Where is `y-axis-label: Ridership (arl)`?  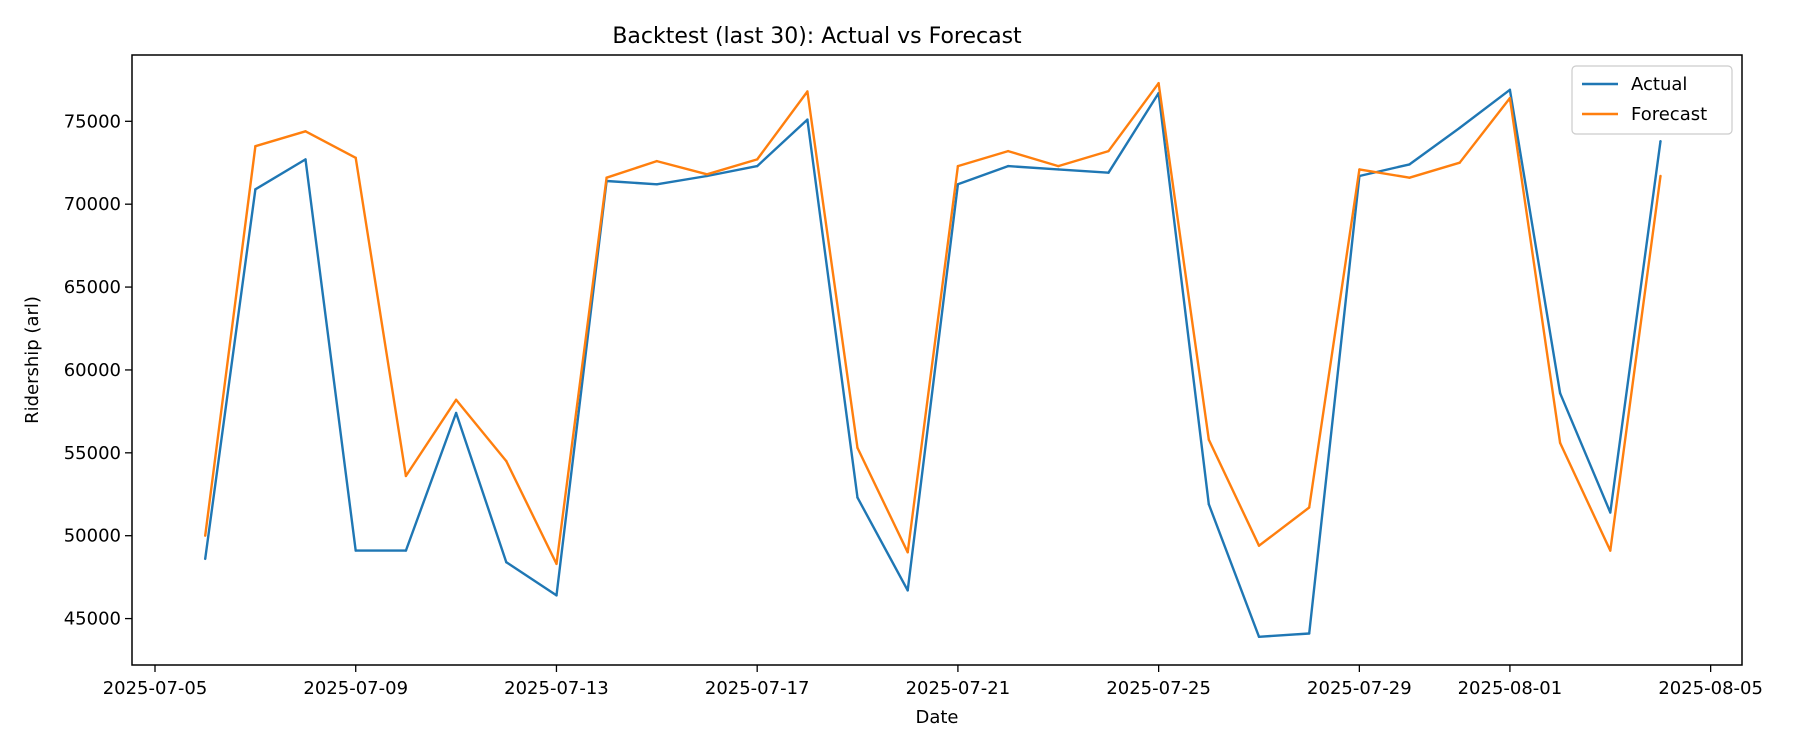
y-axis-label: Ridership (arl) is located at coordinates (32, 360).